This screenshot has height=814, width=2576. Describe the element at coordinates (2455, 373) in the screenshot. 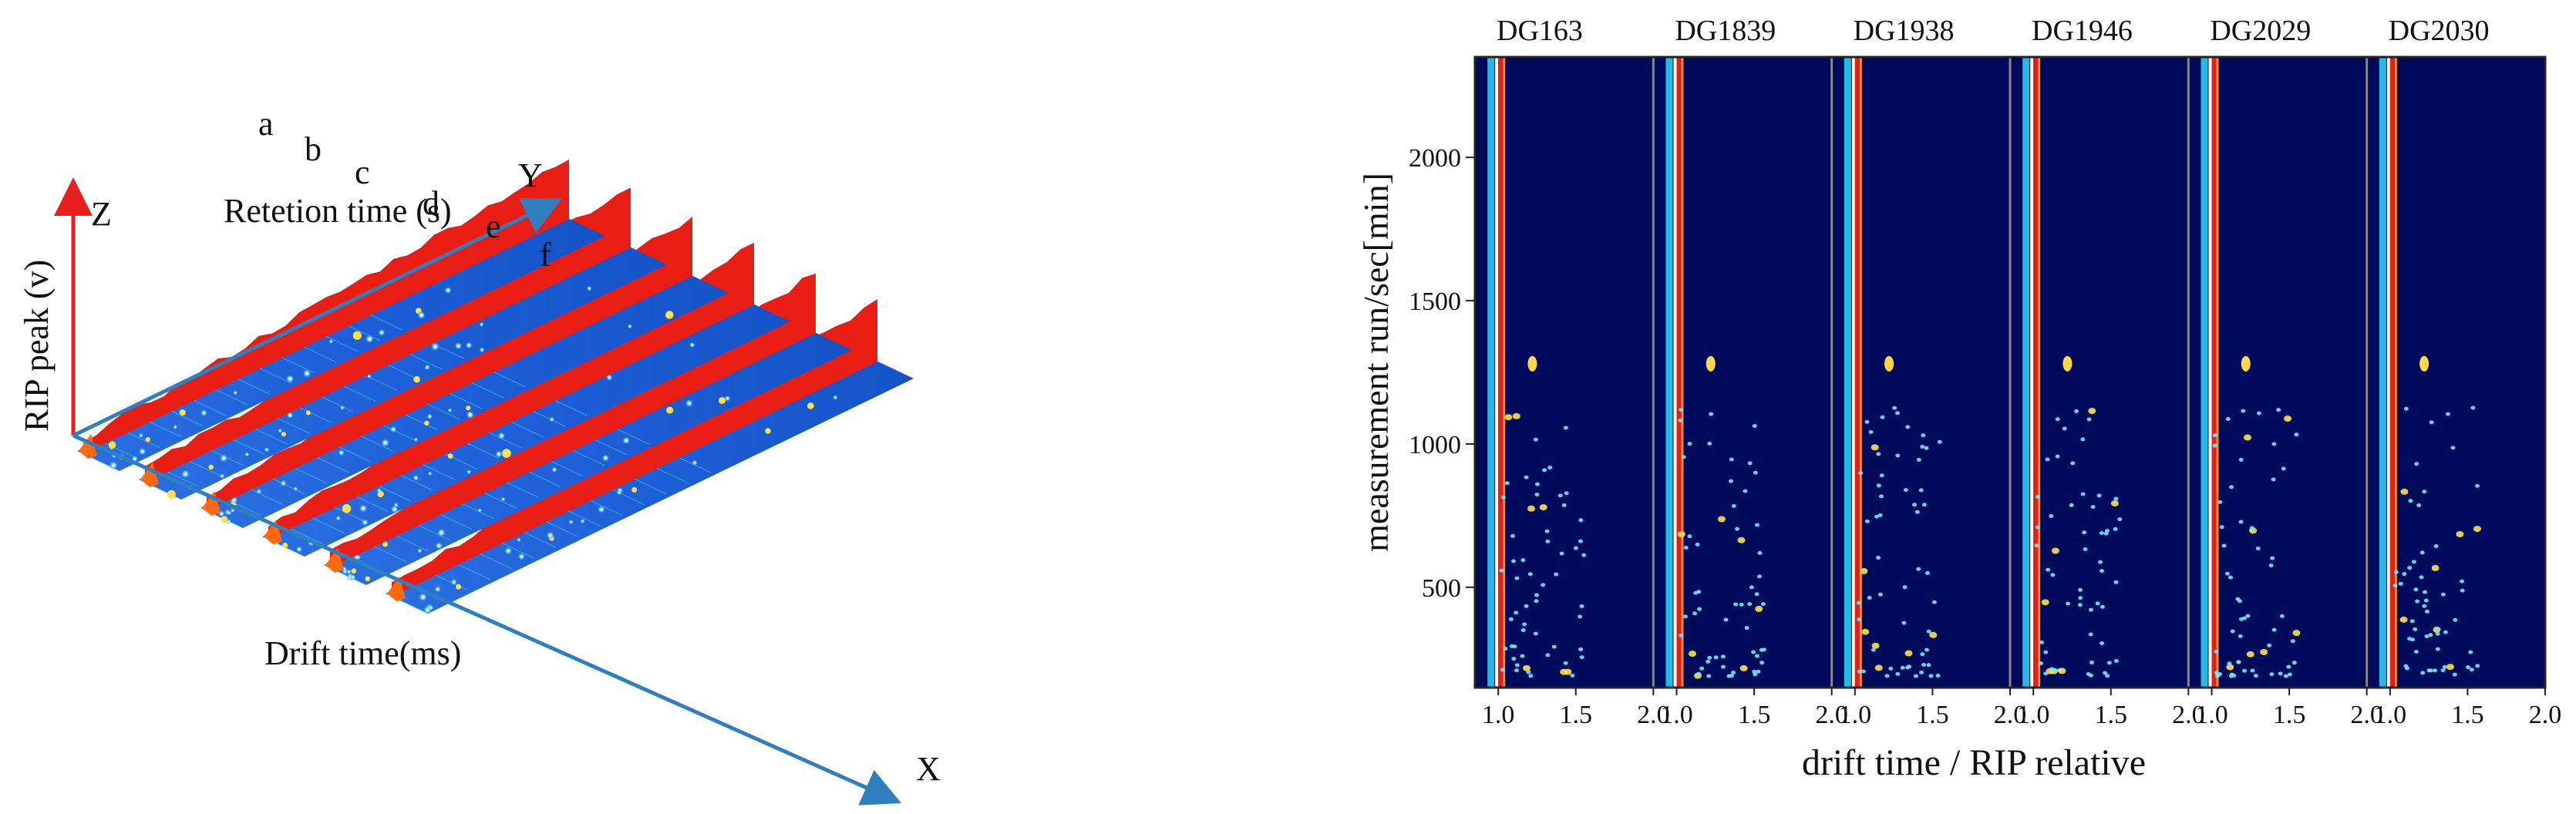

I see `heatmap-DG2030` at that location.